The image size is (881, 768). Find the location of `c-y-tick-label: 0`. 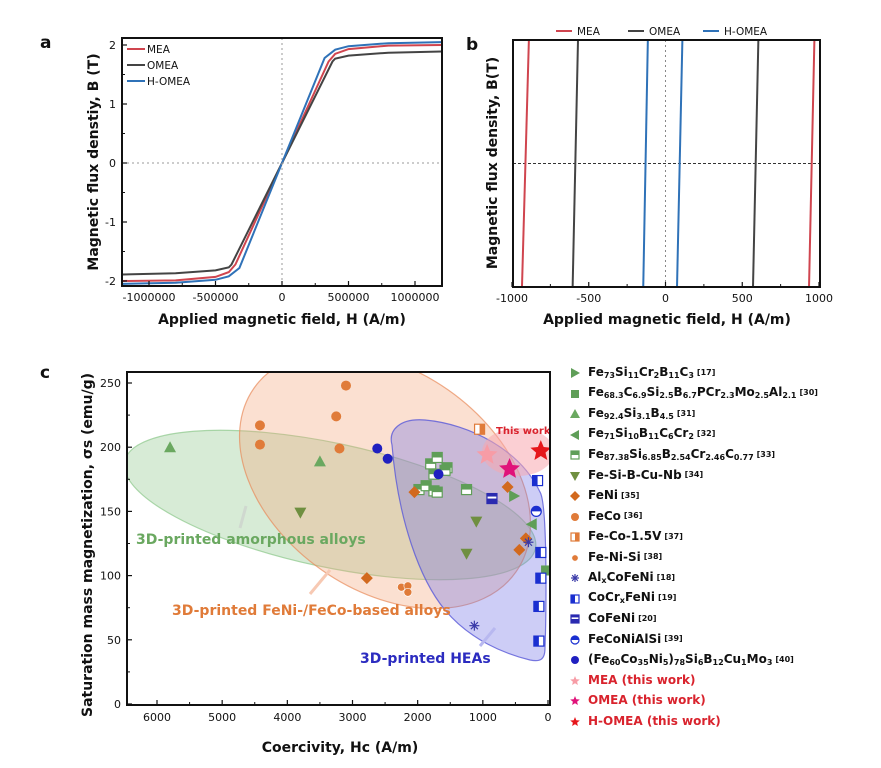

c-y-tick-label: 0 is located at coordinates (117, 704).